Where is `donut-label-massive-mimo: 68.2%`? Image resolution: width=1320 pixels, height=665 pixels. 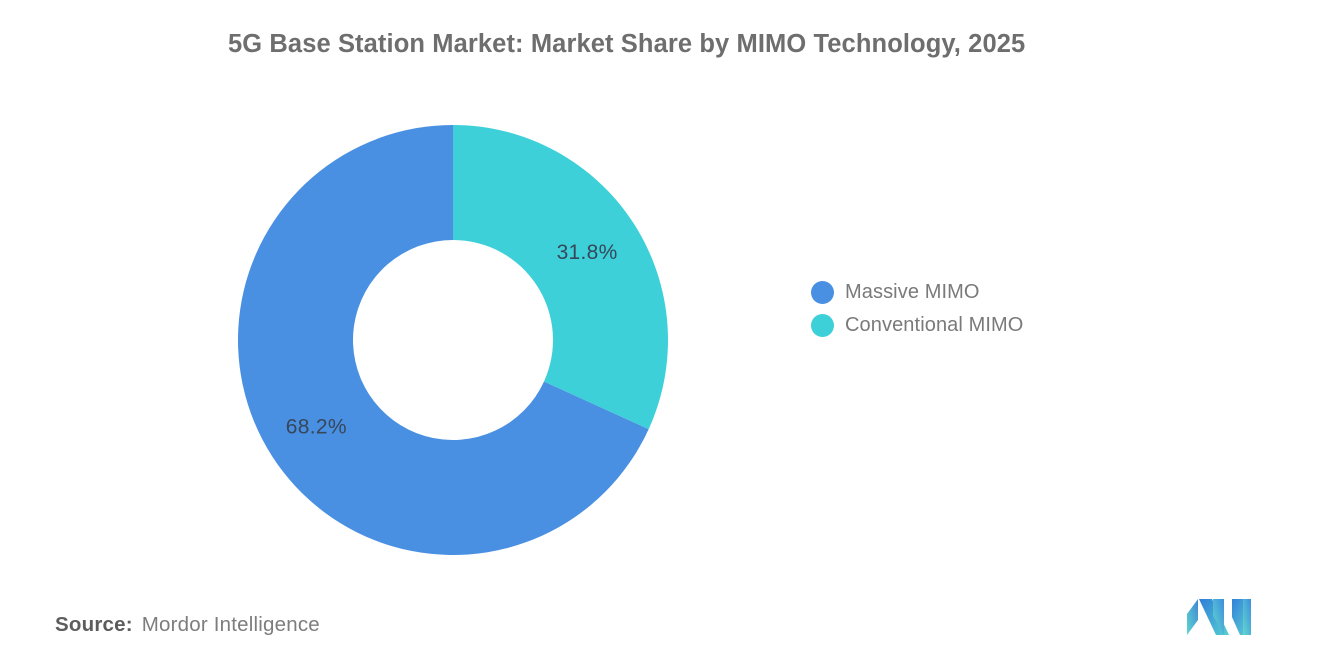
donut-label-massive-mimo: 68.2% is located at coordinates (316, 426).